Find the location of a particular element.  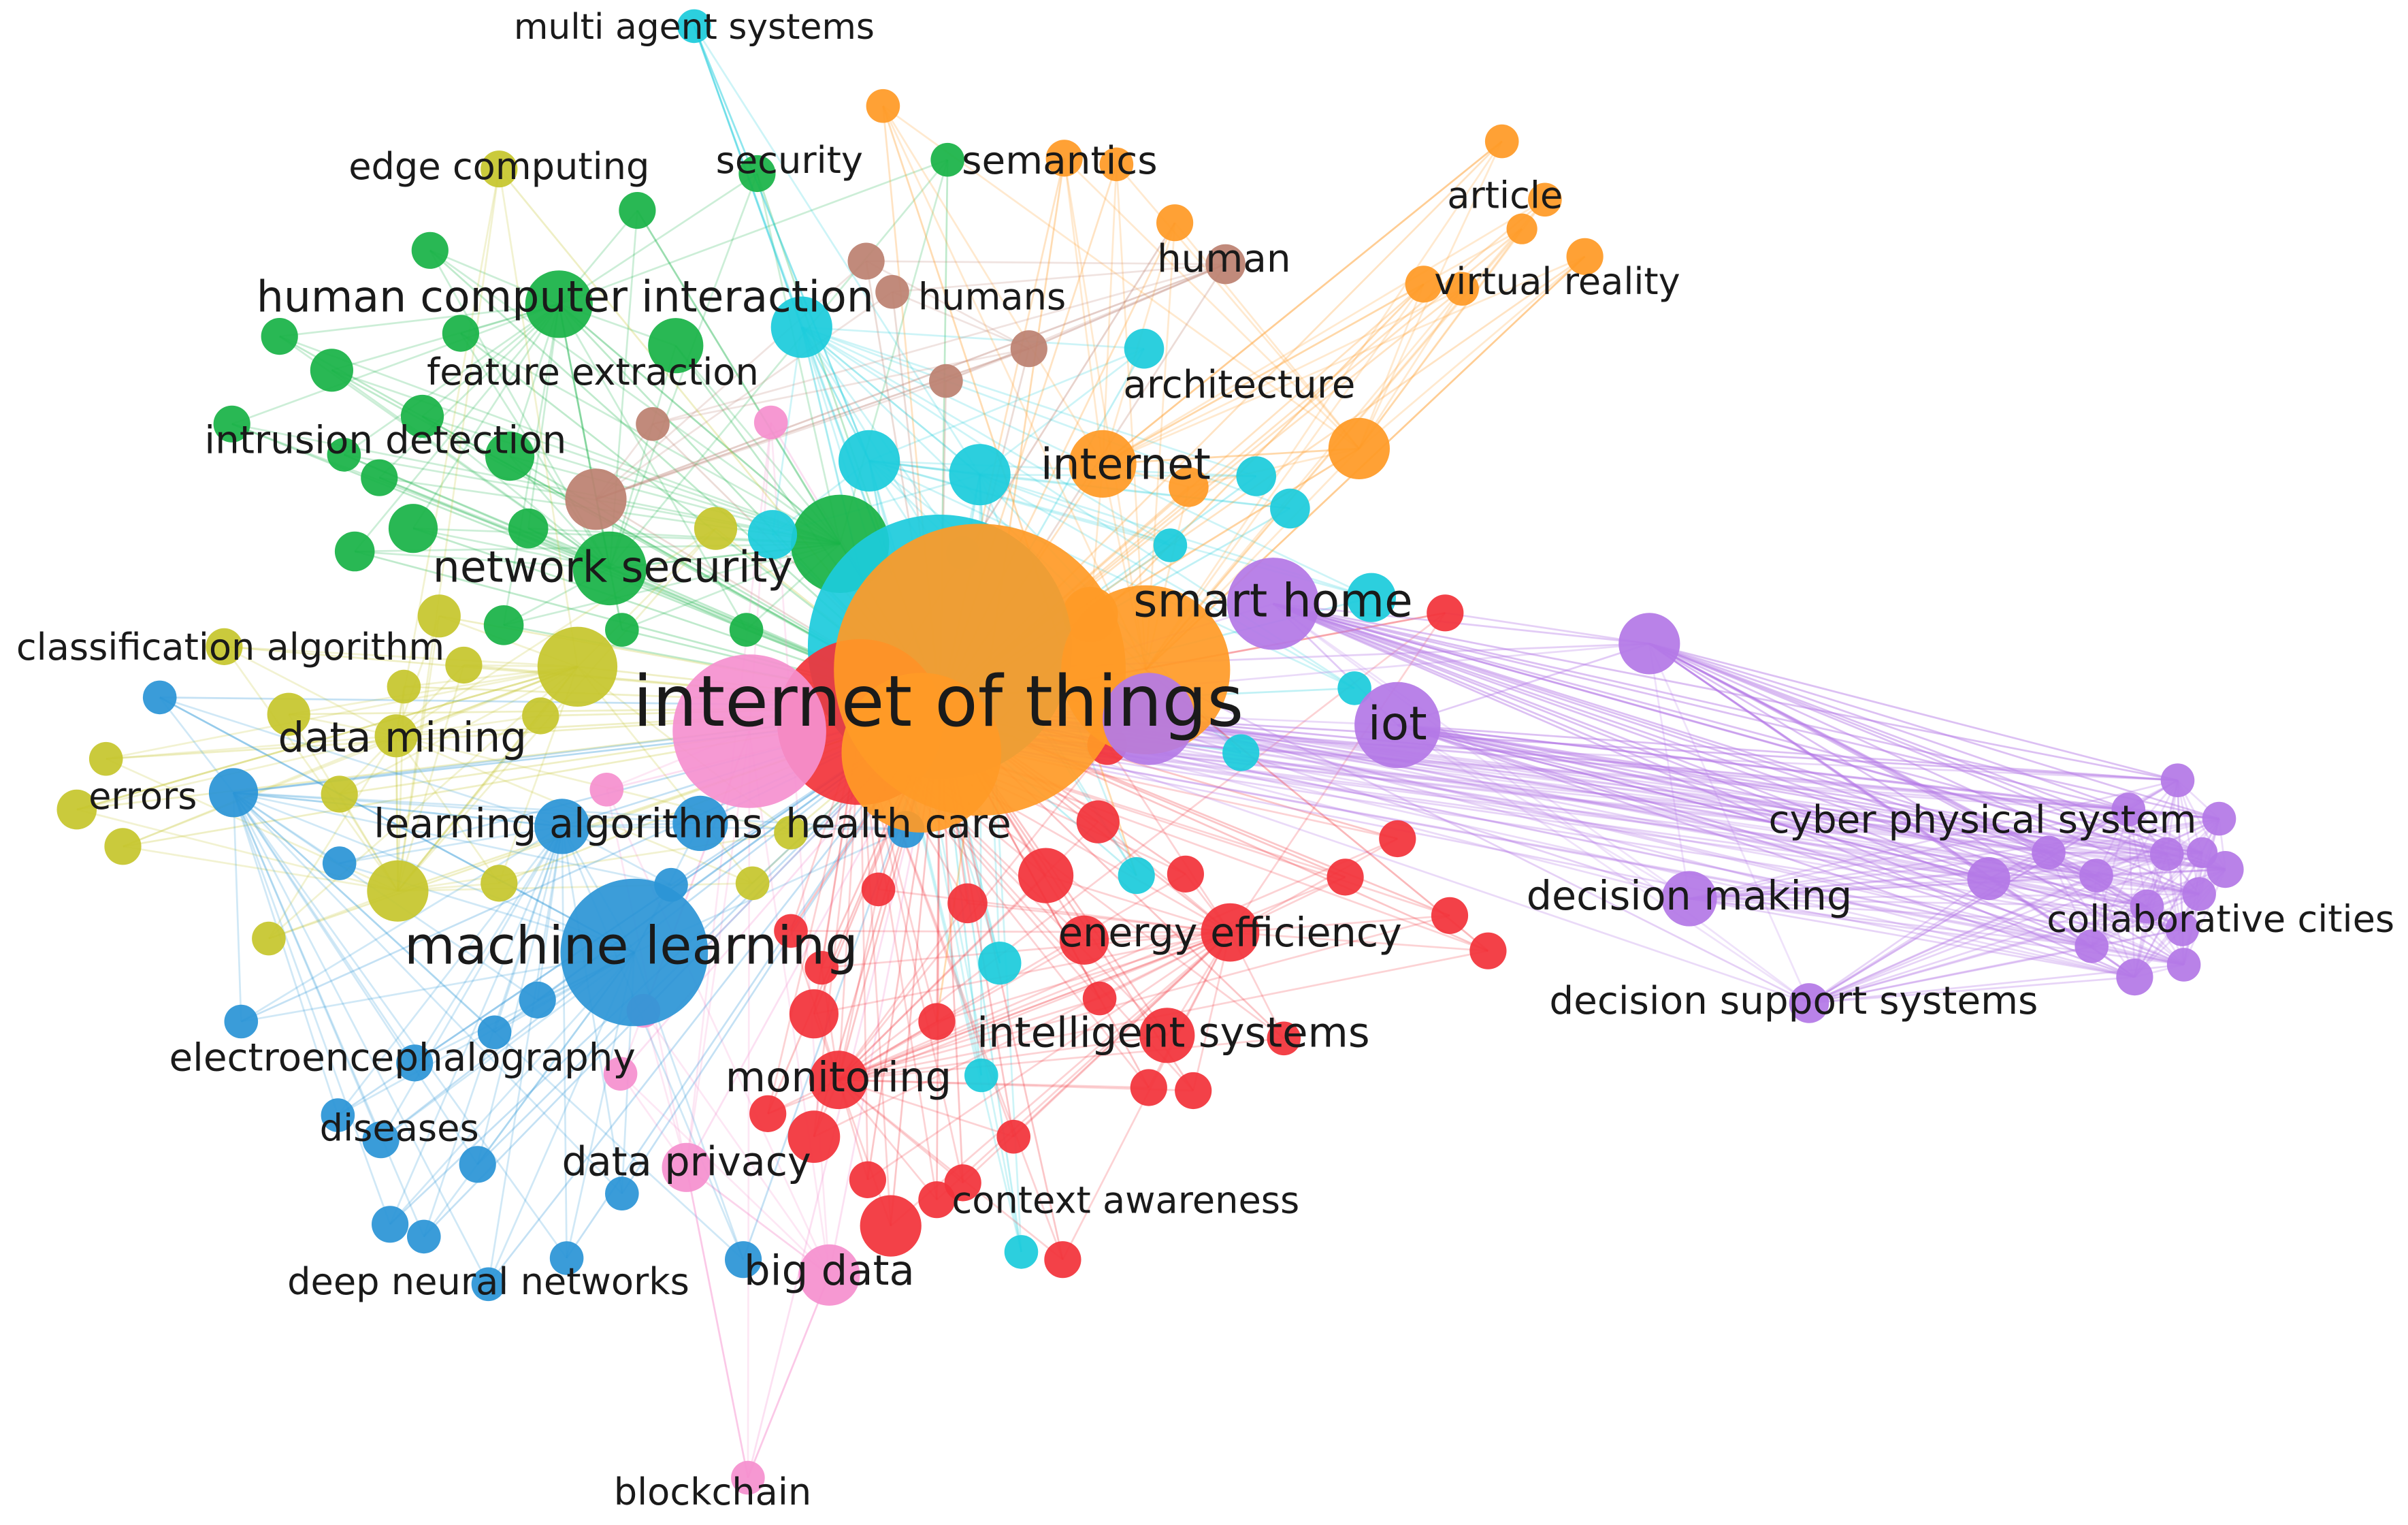

label-monitoring: monitoring is located at coordinates (838, 1077).